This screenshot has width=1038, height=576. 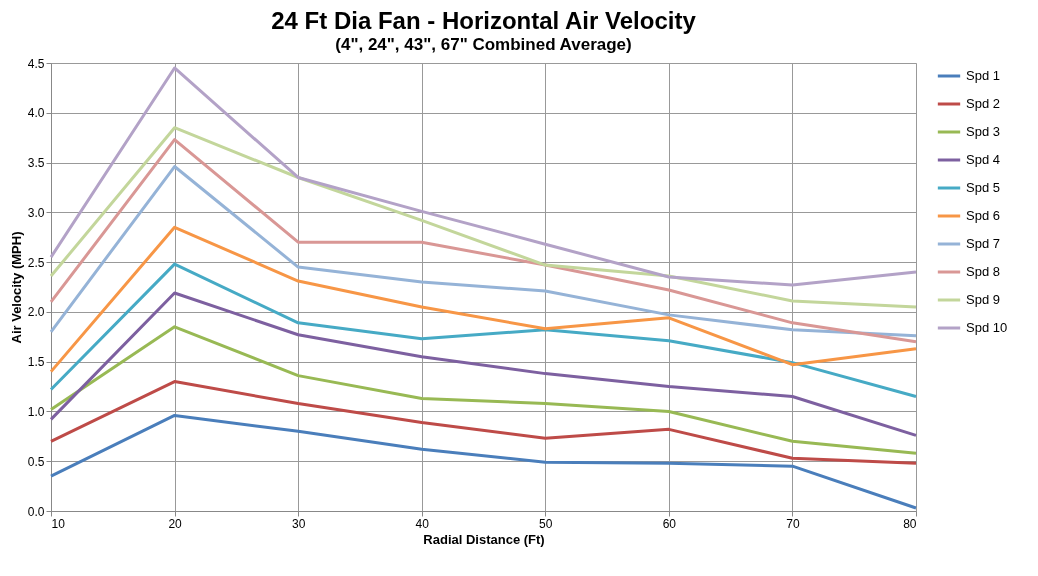 I want to click on y-tick-label: 3.0, so click(x=36, y=212).